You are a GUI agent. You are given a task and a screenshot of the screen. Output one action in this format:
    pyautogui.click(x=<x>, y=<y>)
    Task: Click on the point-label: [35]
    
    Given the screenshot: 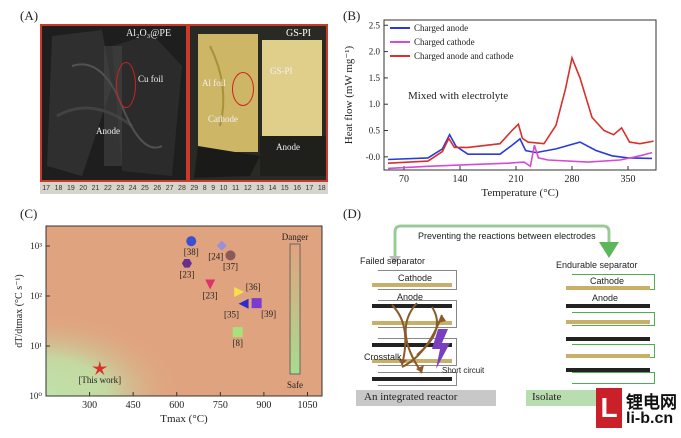 What is the action you would take?
    pyautogui.click(x=231, y=315)
    